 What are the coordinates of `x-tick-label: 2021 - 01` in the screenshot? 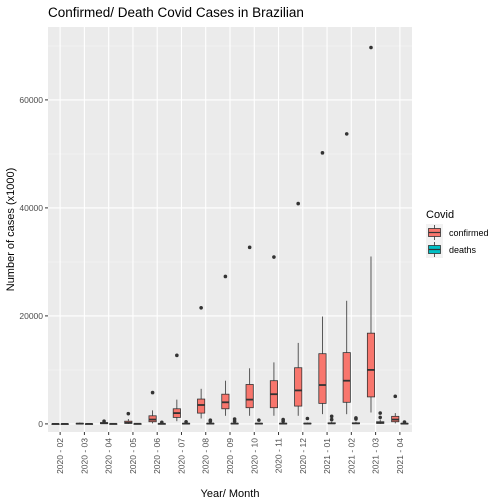 It's located at (327, 456).